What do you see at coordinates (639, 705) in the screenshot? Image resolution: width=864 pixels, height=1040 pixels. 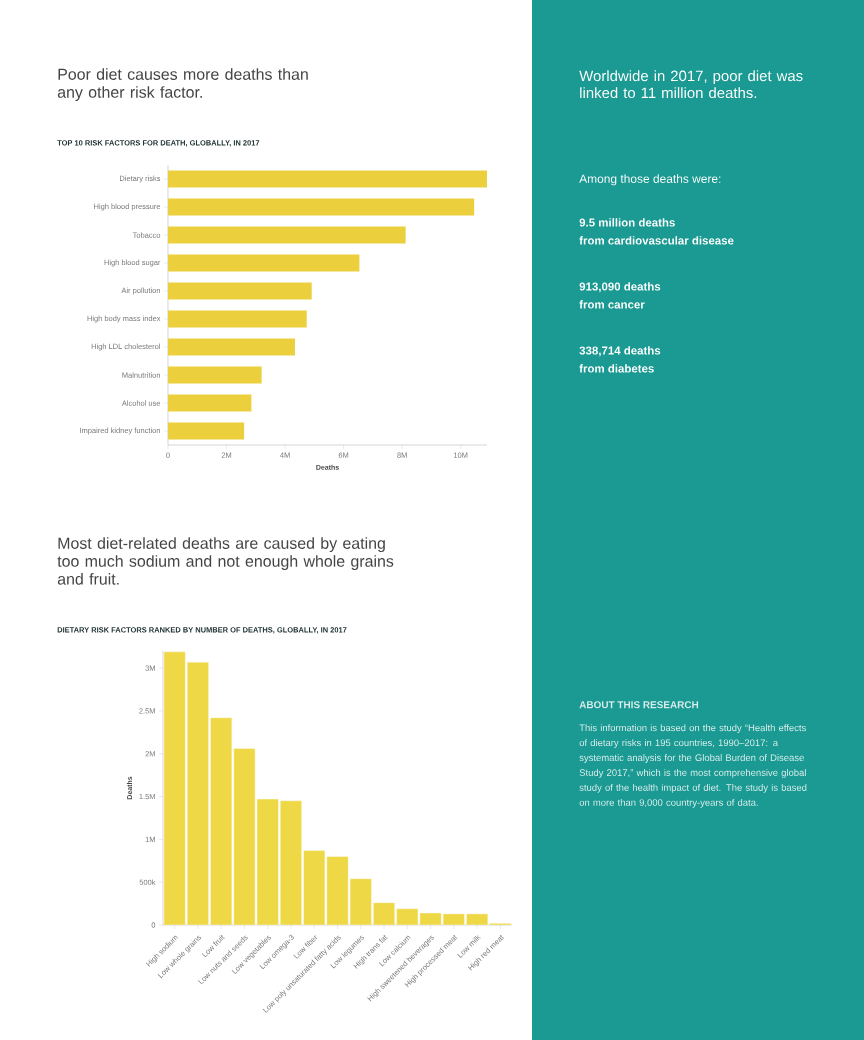 I see `text: ABOUT THIS RESEARCH` at bounding box center [639, 705].